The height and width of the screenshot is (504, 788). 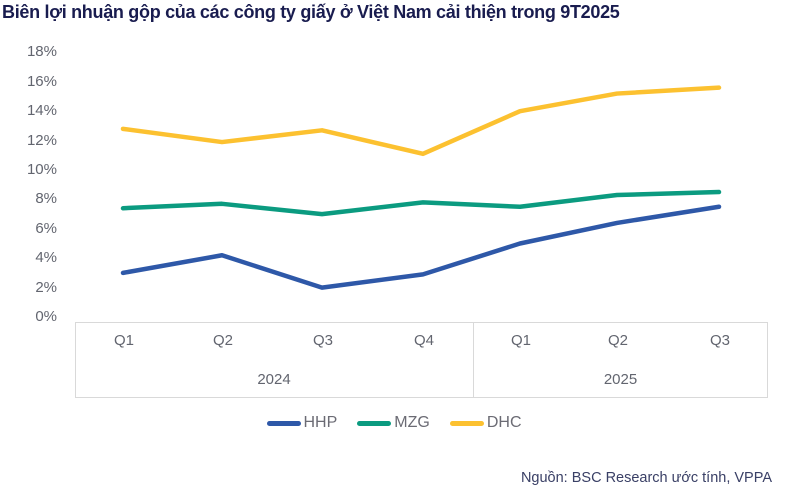 What do you see at coordinates (473, 360) in the screenshot?
I see `x-axis-group-divider` at bounding box center [473, 360].